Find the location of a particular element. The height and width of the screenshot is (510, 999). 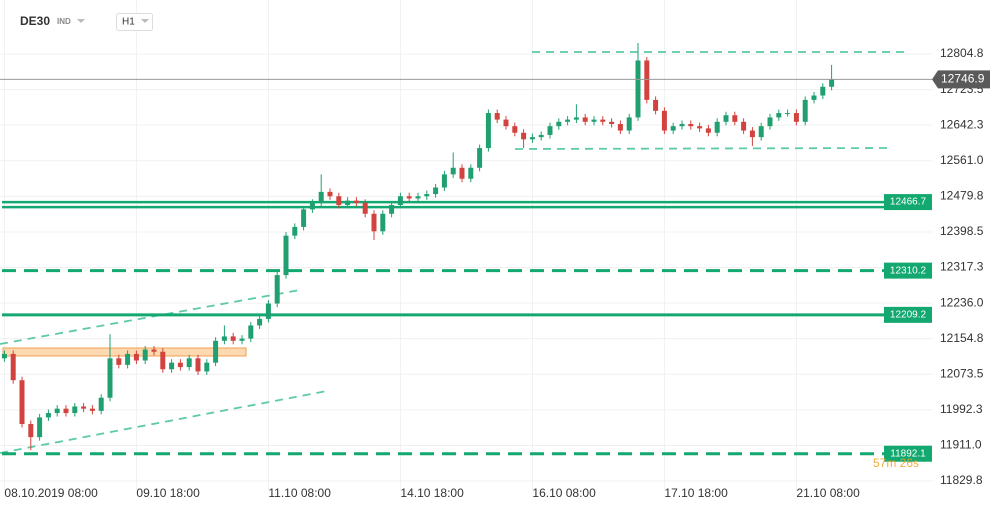

header: DE30 IND H1 is located at coordinates (86, 22).